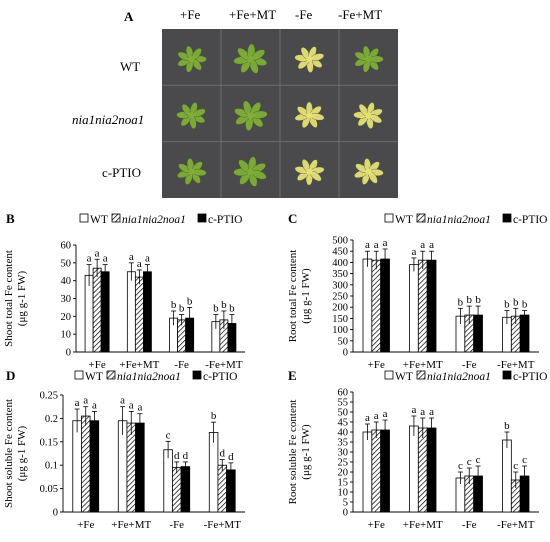 Image resolution: width=550 pixels, height=542 pixels. I want to click on y-tick-label: 0.05, so click(49, 489).